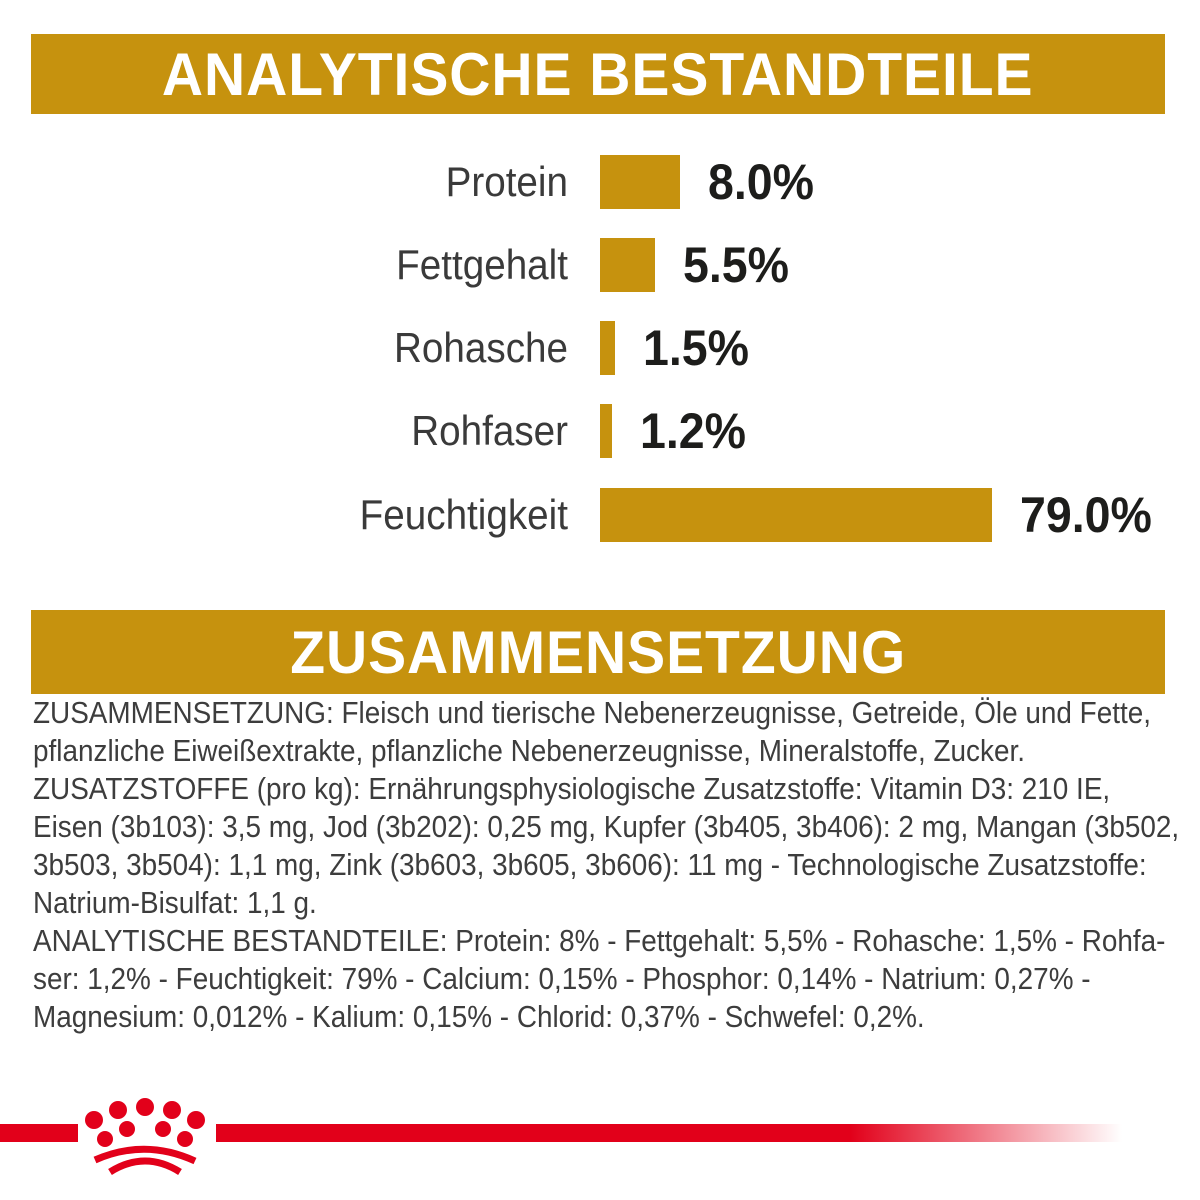 The width and height of the screenshot is (1200, 1200). What do you see at coordinates (761, 182) in the screenshot?
I see `bar-value: 8.0%` at bounding box center [761, 182].